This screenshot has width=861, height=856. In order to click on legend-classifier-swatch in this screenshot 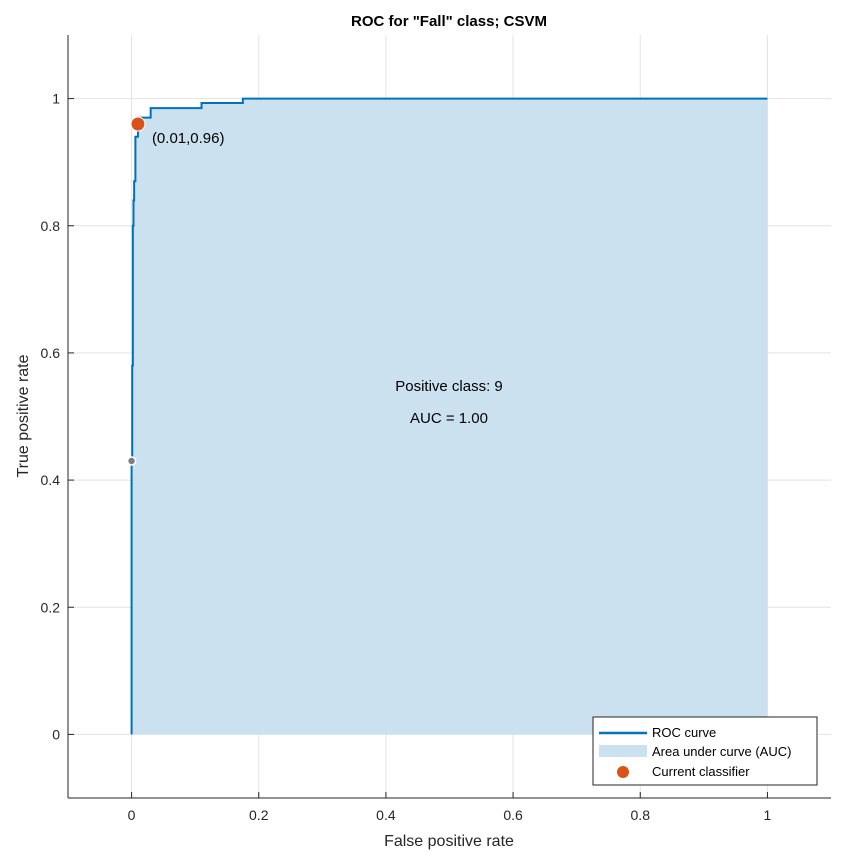, I will do `click(623, 772)`.